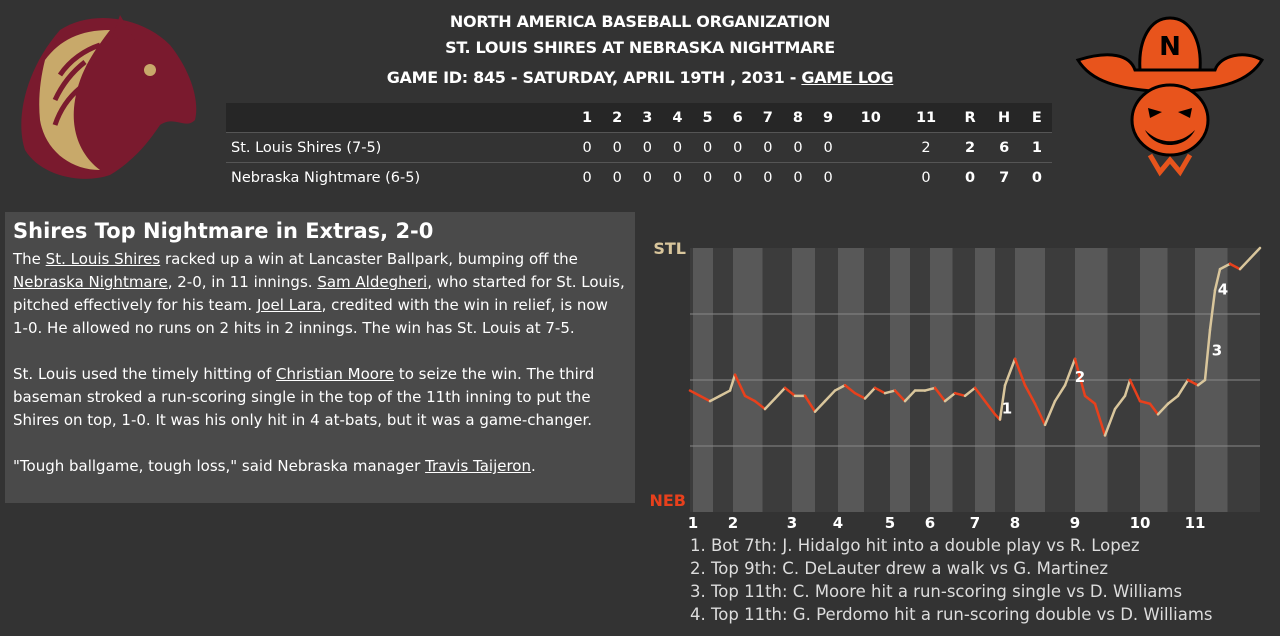  Describe the element at coordinates (1004, 147) in the screenshot. I see `score-cell: 6` at that location.